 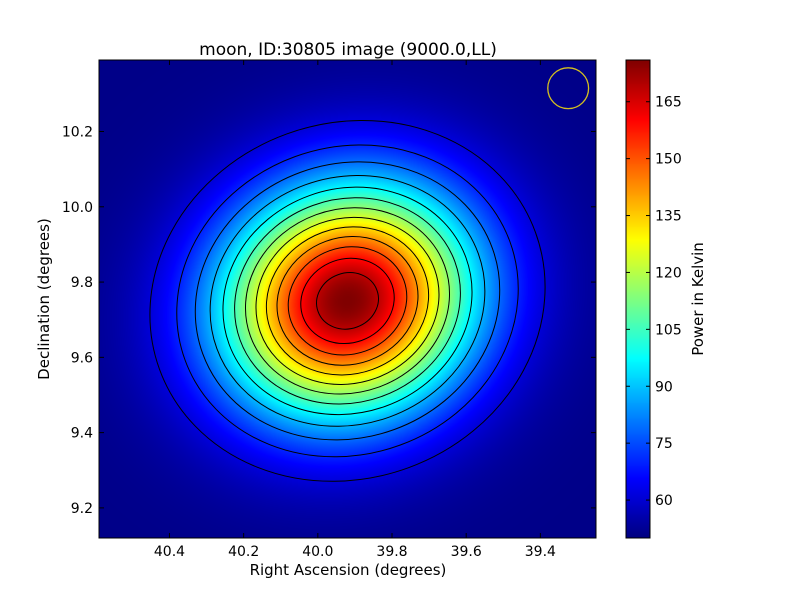 What do you see at coordinates (391, 552) in the screenshot?
I see `x-tick-label: 39.8` at bounding box center [391, 552].